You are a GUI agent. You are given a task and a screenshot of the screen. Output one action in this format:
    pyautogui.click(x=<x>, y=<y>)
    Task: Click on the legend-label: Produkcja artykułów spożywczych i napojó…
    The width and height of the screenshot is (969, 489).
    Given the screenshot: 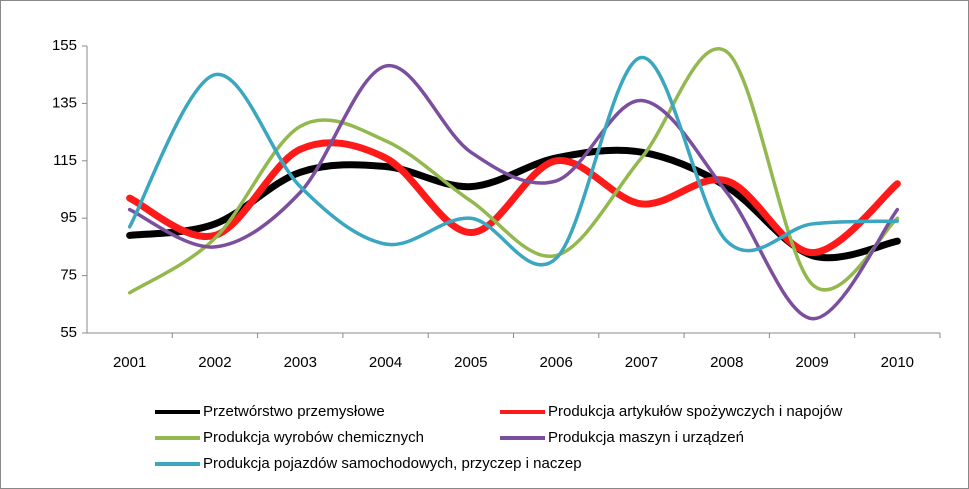 What is the action you would take?
    pyautogui.click(x=695, y=411)
    